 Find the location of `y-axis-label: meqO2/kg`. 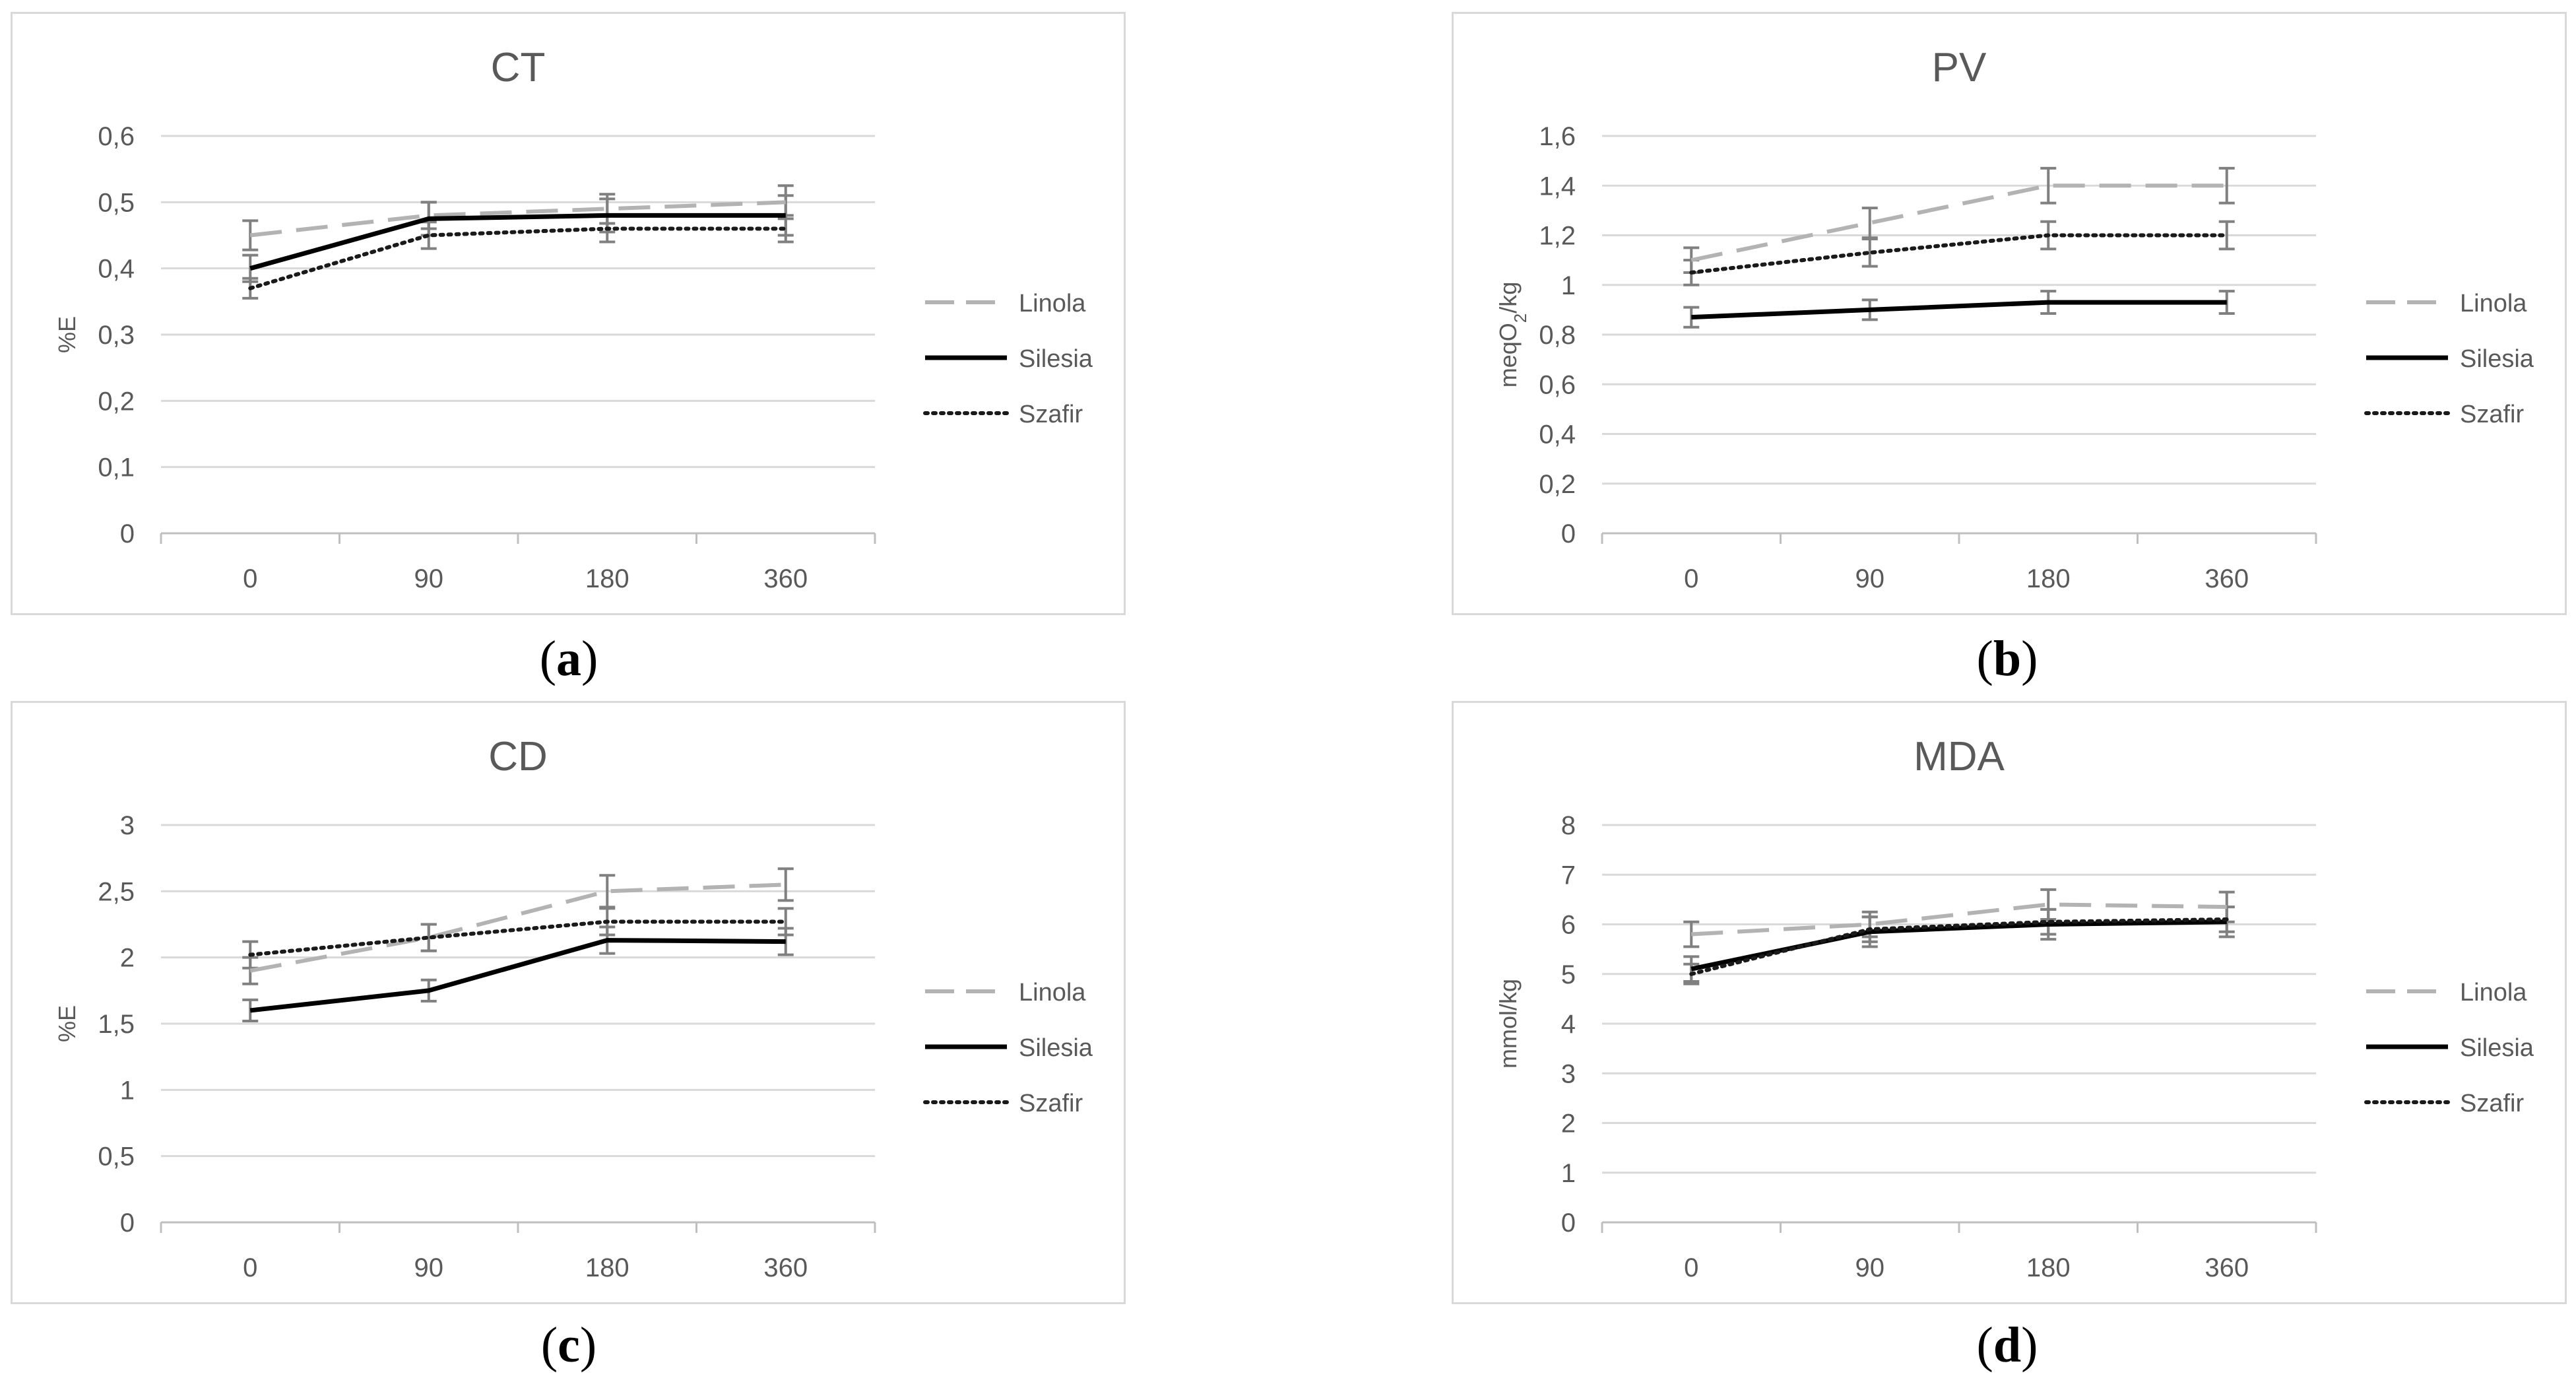

y-axis-label: meqO2/kg is located at coordinates (1512, 335).